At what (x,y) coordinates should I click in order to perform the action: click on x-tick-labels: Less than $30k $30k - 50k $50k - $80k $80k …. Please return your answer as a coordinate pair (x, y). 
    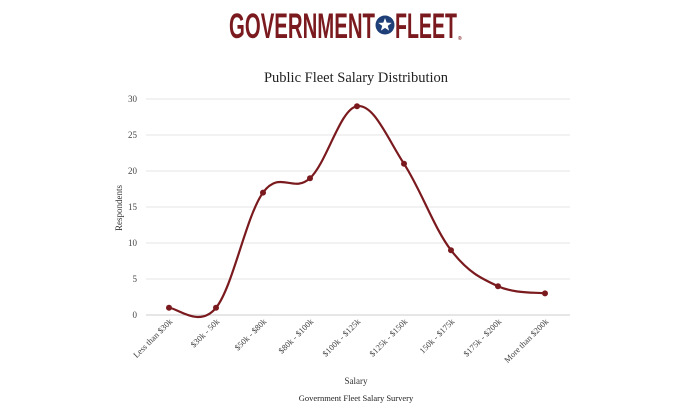
    Looking at the image, I should click on (341, 340).